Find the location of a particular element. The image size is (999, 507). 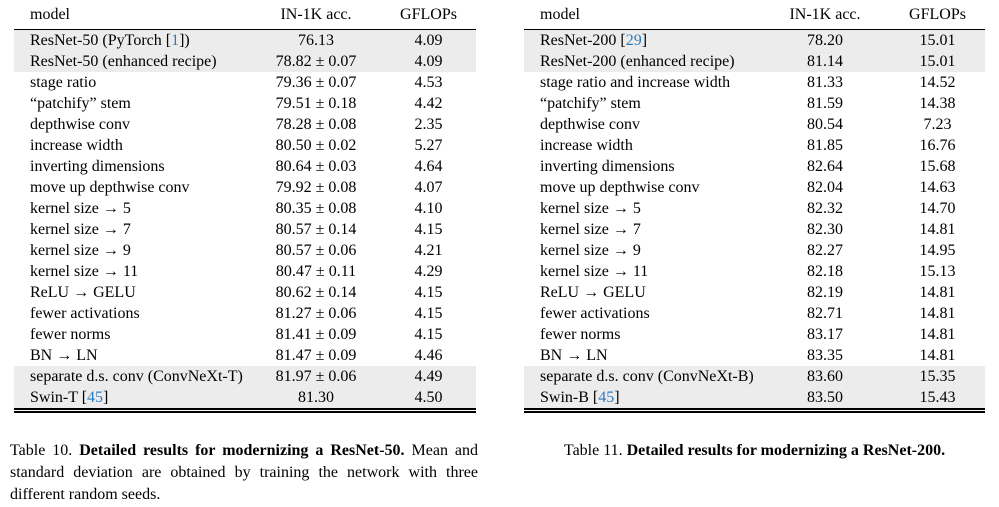

table-row: kernel size → 7 82.30 14.81 is located at coordinates (754, 229).